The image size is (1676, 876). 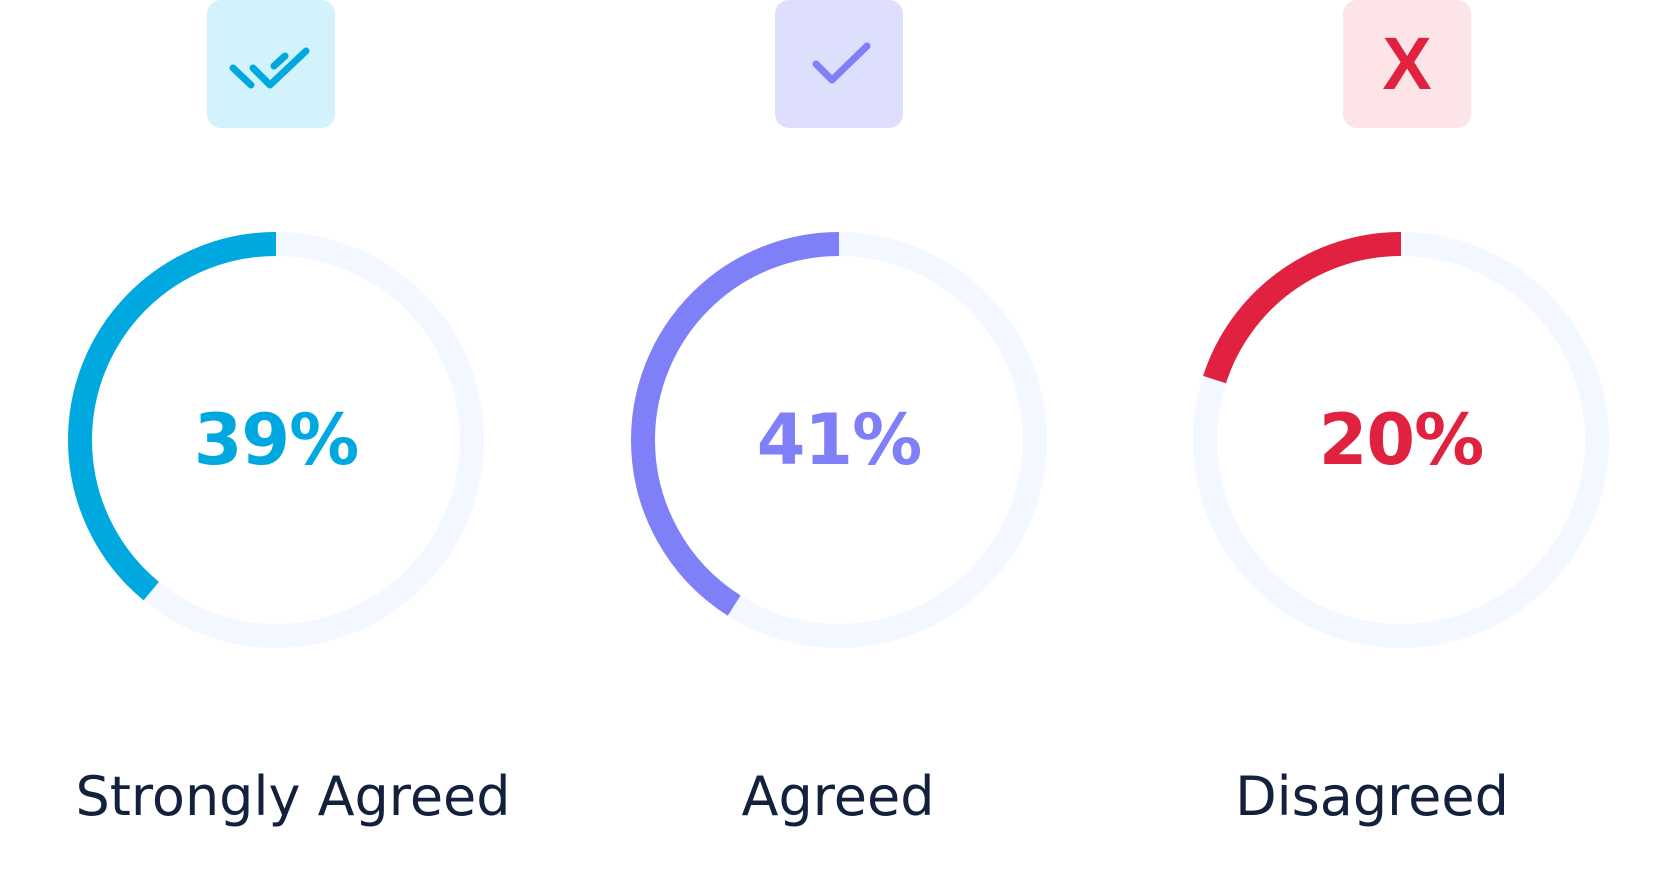 I want to click on icon-tile-disagreed: X, so click(x=1407, y=64).